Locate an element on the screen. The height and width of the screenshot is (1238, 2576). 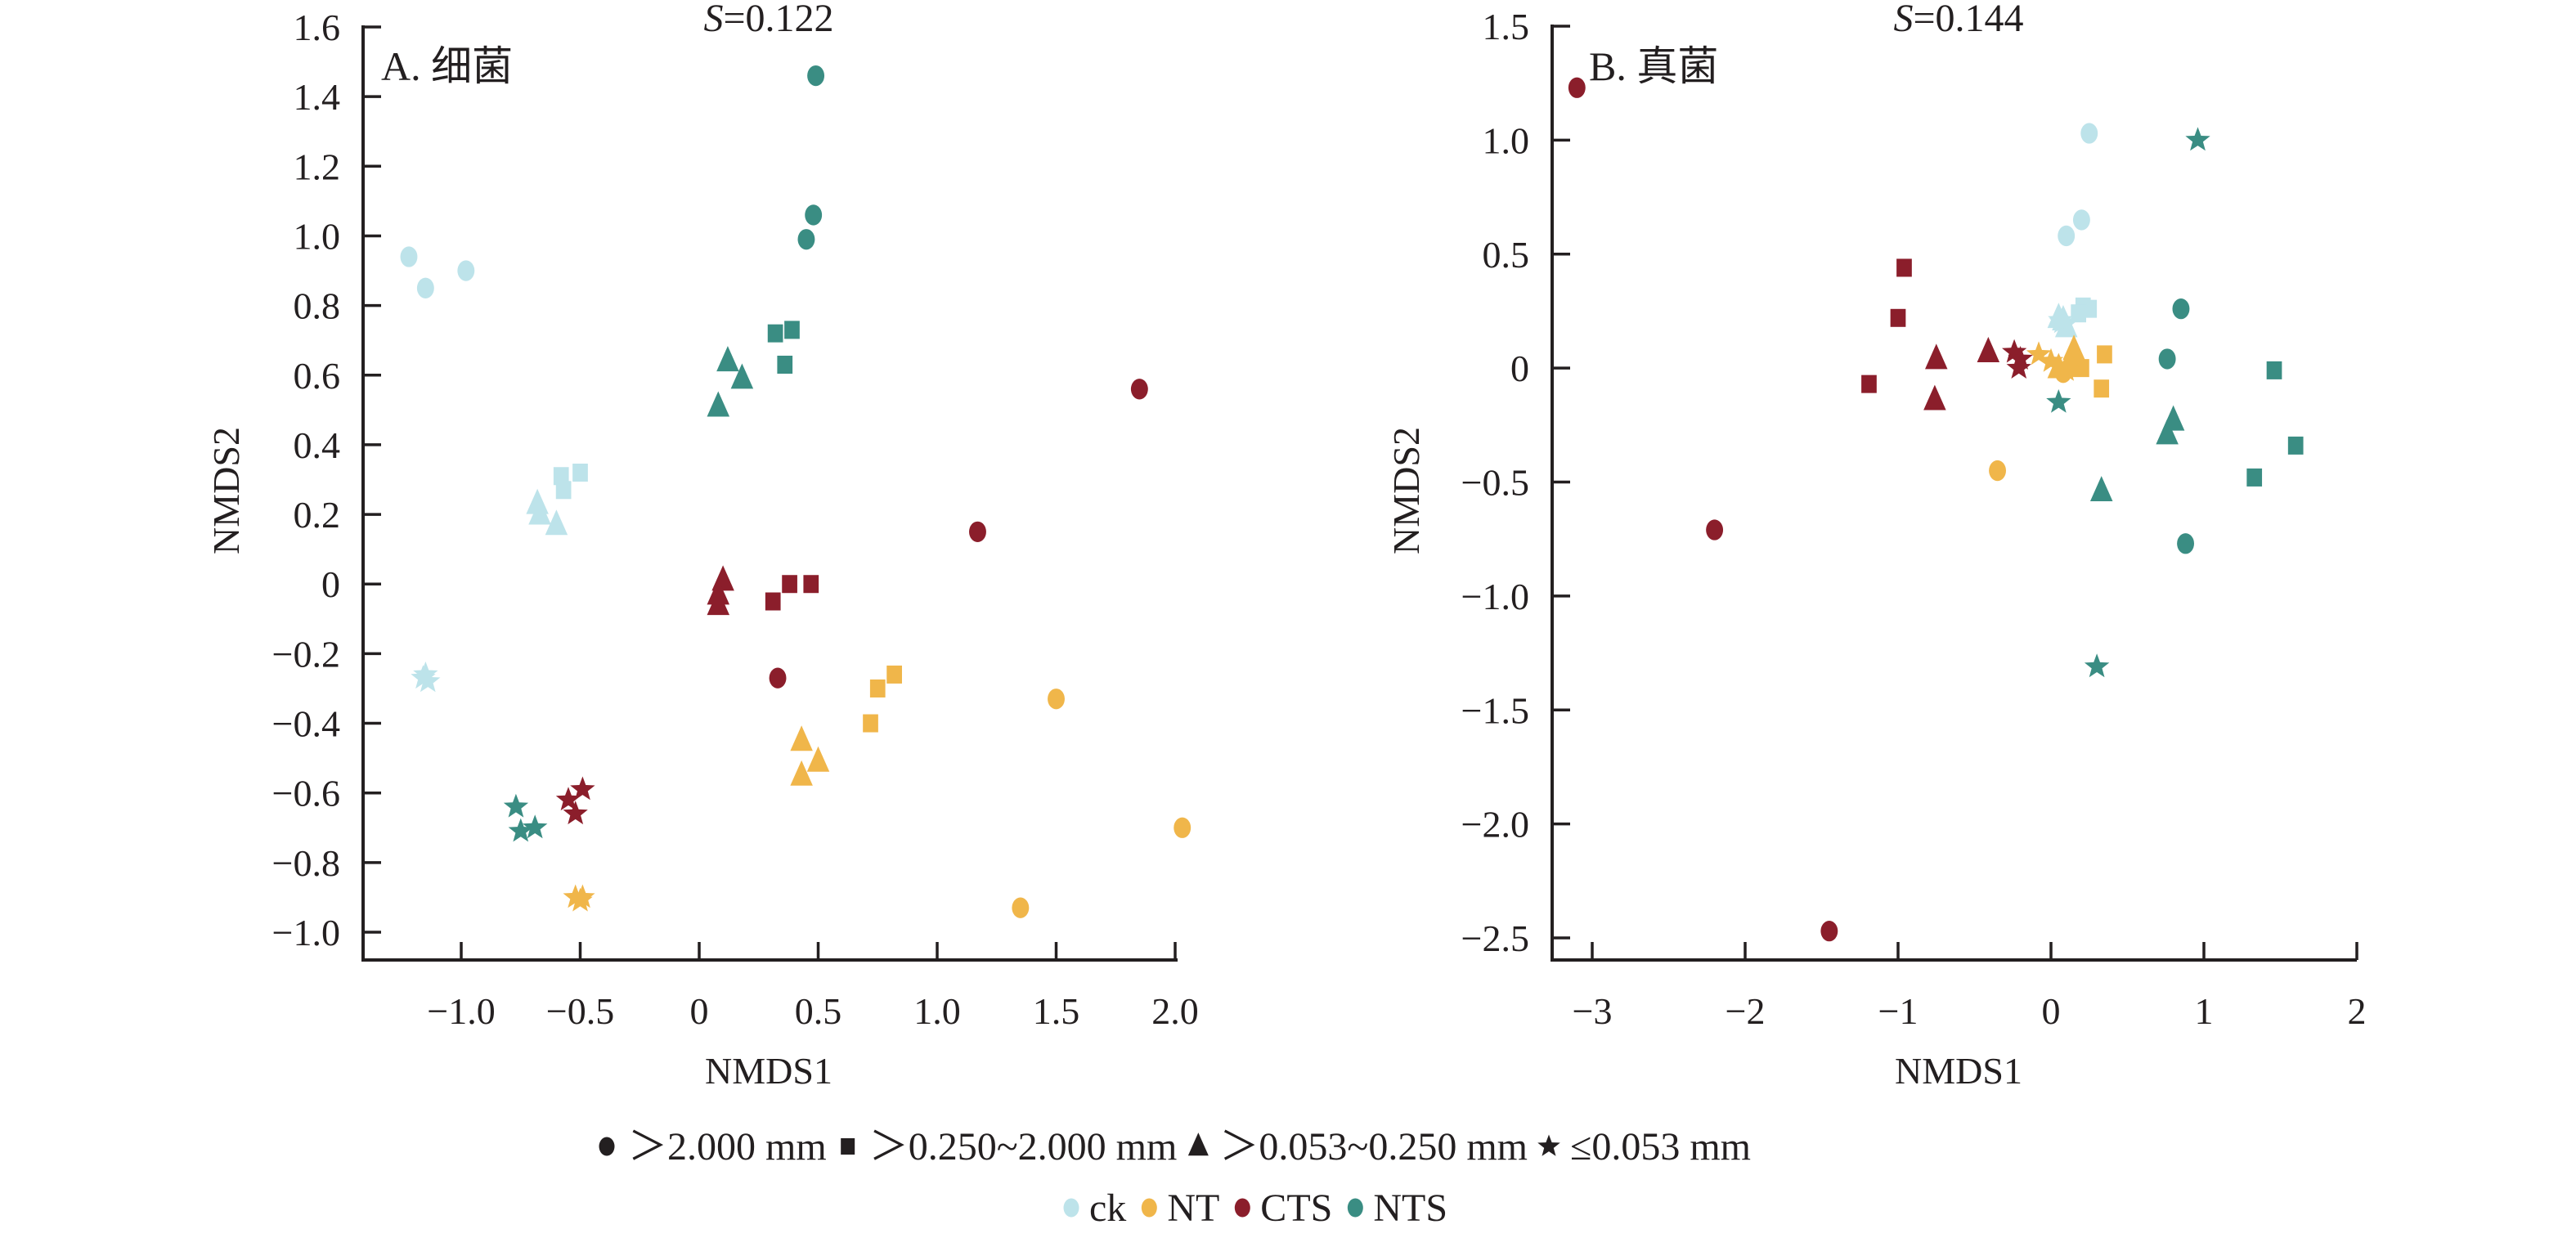
panel-a-ytick-label: −0.4 is located at coordinates (306, 724).